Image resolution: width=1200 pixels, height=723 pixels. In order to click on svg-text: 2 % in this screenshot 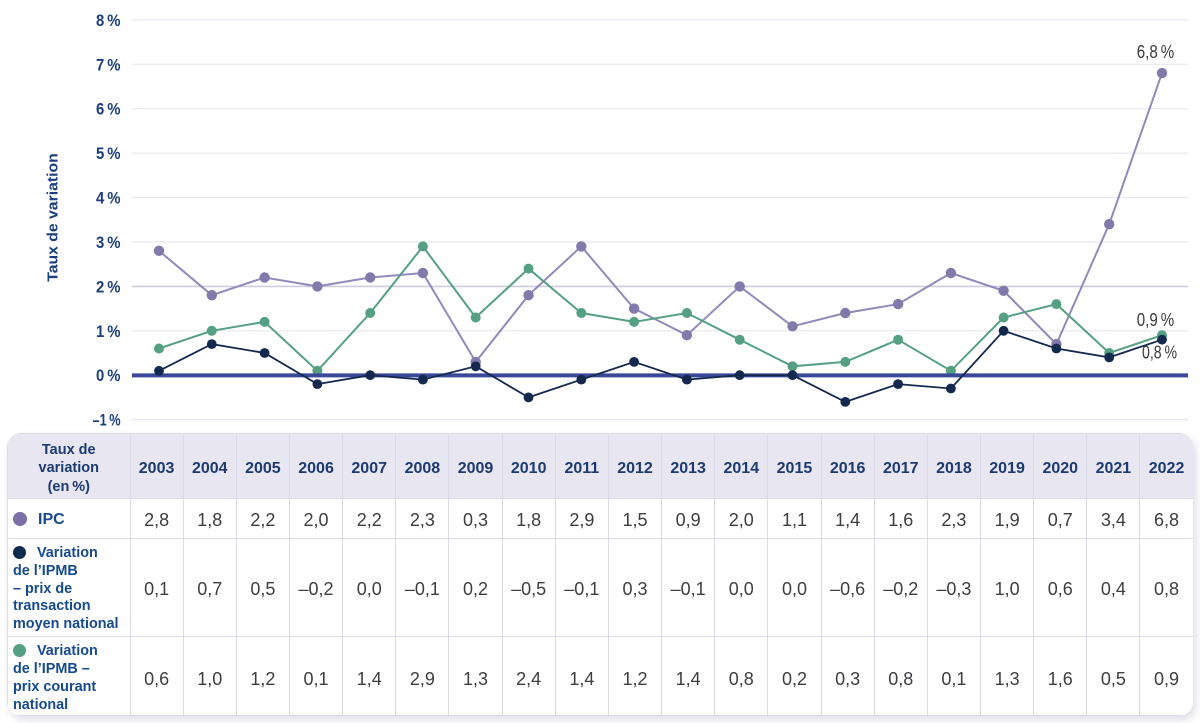, I will do `click(108, 286)`.